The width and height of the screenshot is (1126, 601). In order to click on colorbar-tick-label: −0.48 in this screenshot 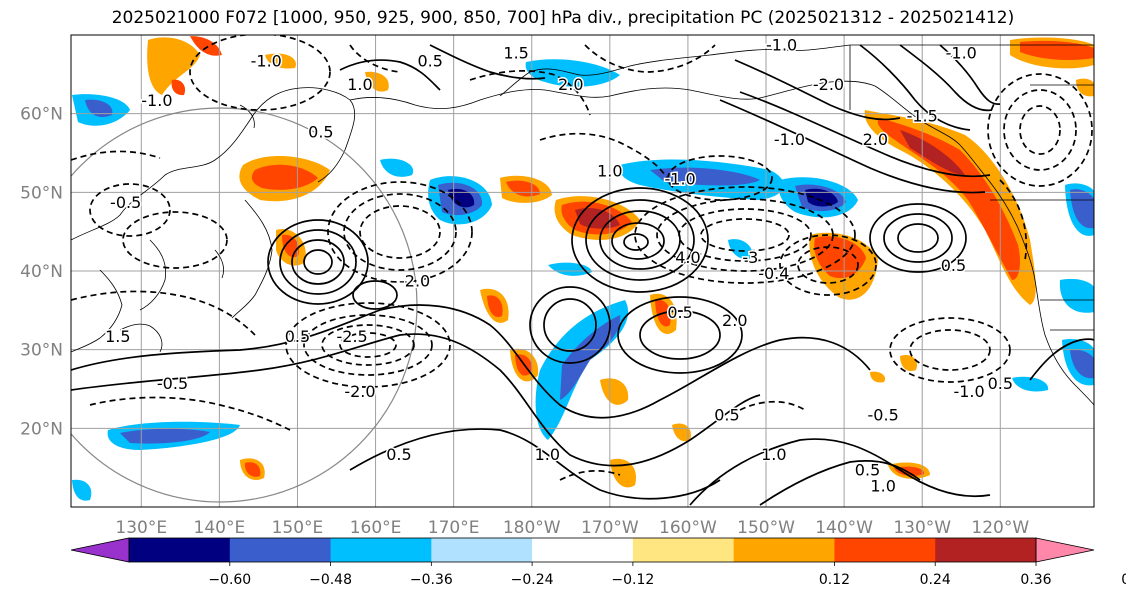, I will do `click(330, 580)`.